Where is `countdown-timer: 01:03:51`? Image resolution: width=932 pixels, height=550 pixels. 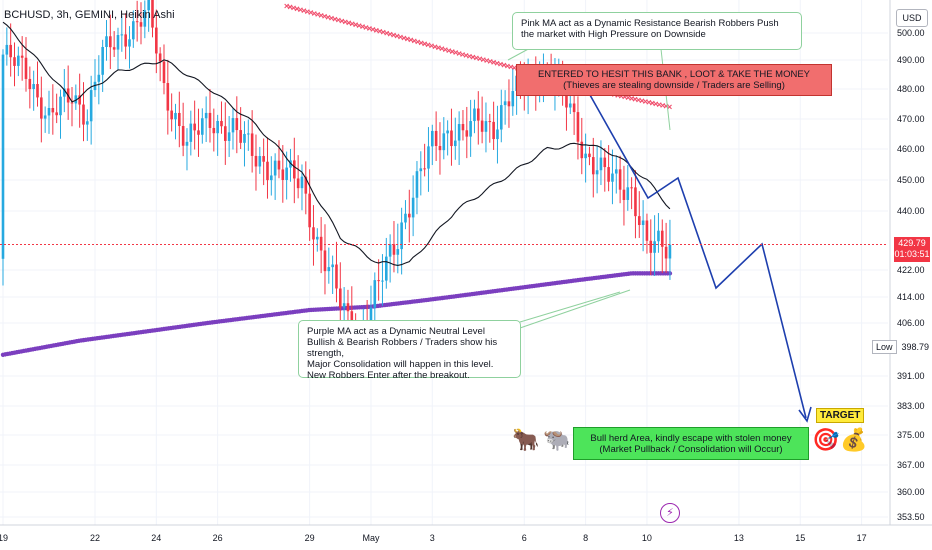 countdown-timer: 01:03:51 is located at coordinates (912, 254).